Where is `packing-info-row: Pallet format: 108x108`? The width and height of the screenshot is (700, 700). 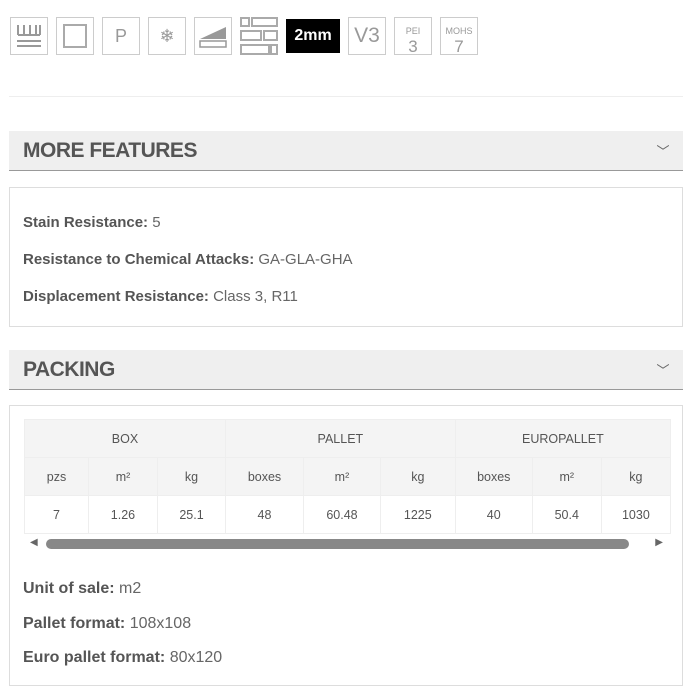 packing-info-row: Pallet format: 108x108 is located at coordinates (107, 623).